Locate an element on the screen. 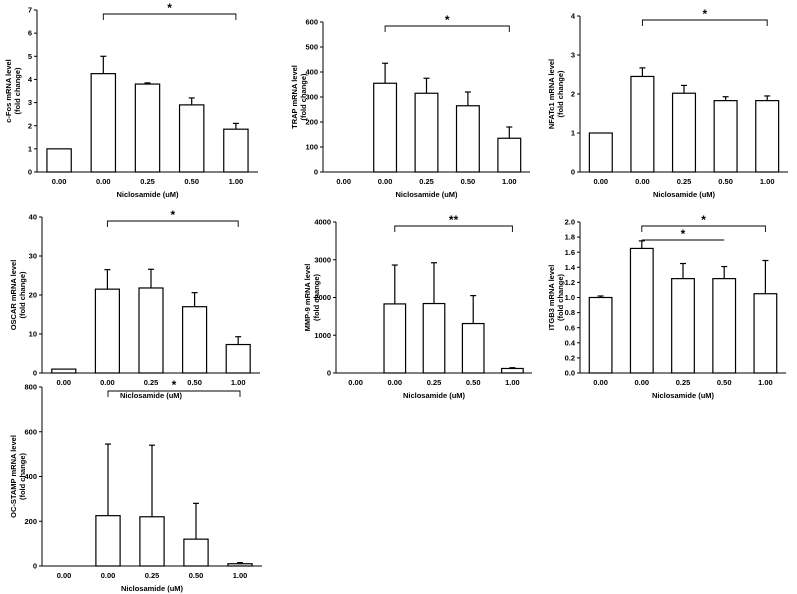  y-tick-label: 4 is located at coordinates (573, 16).